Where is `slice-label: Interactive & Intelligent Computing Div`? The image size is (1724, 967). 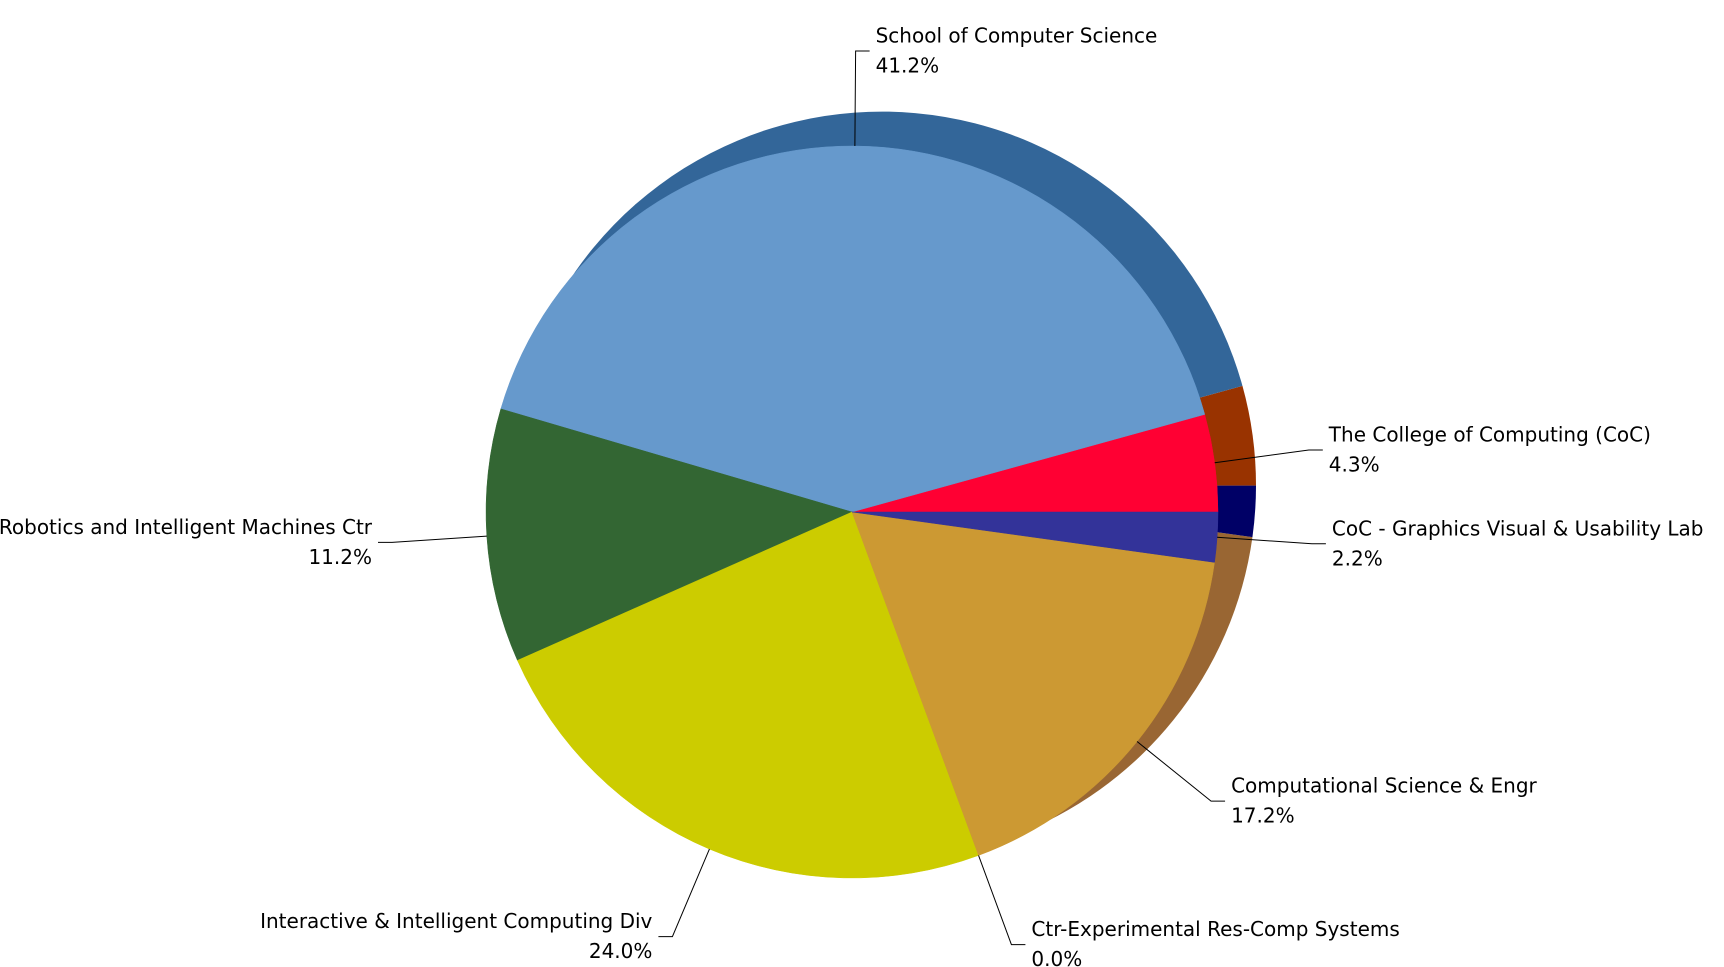
slice-label: Interactive & Intelligent Computing Div is located at coordinates (456, 921).